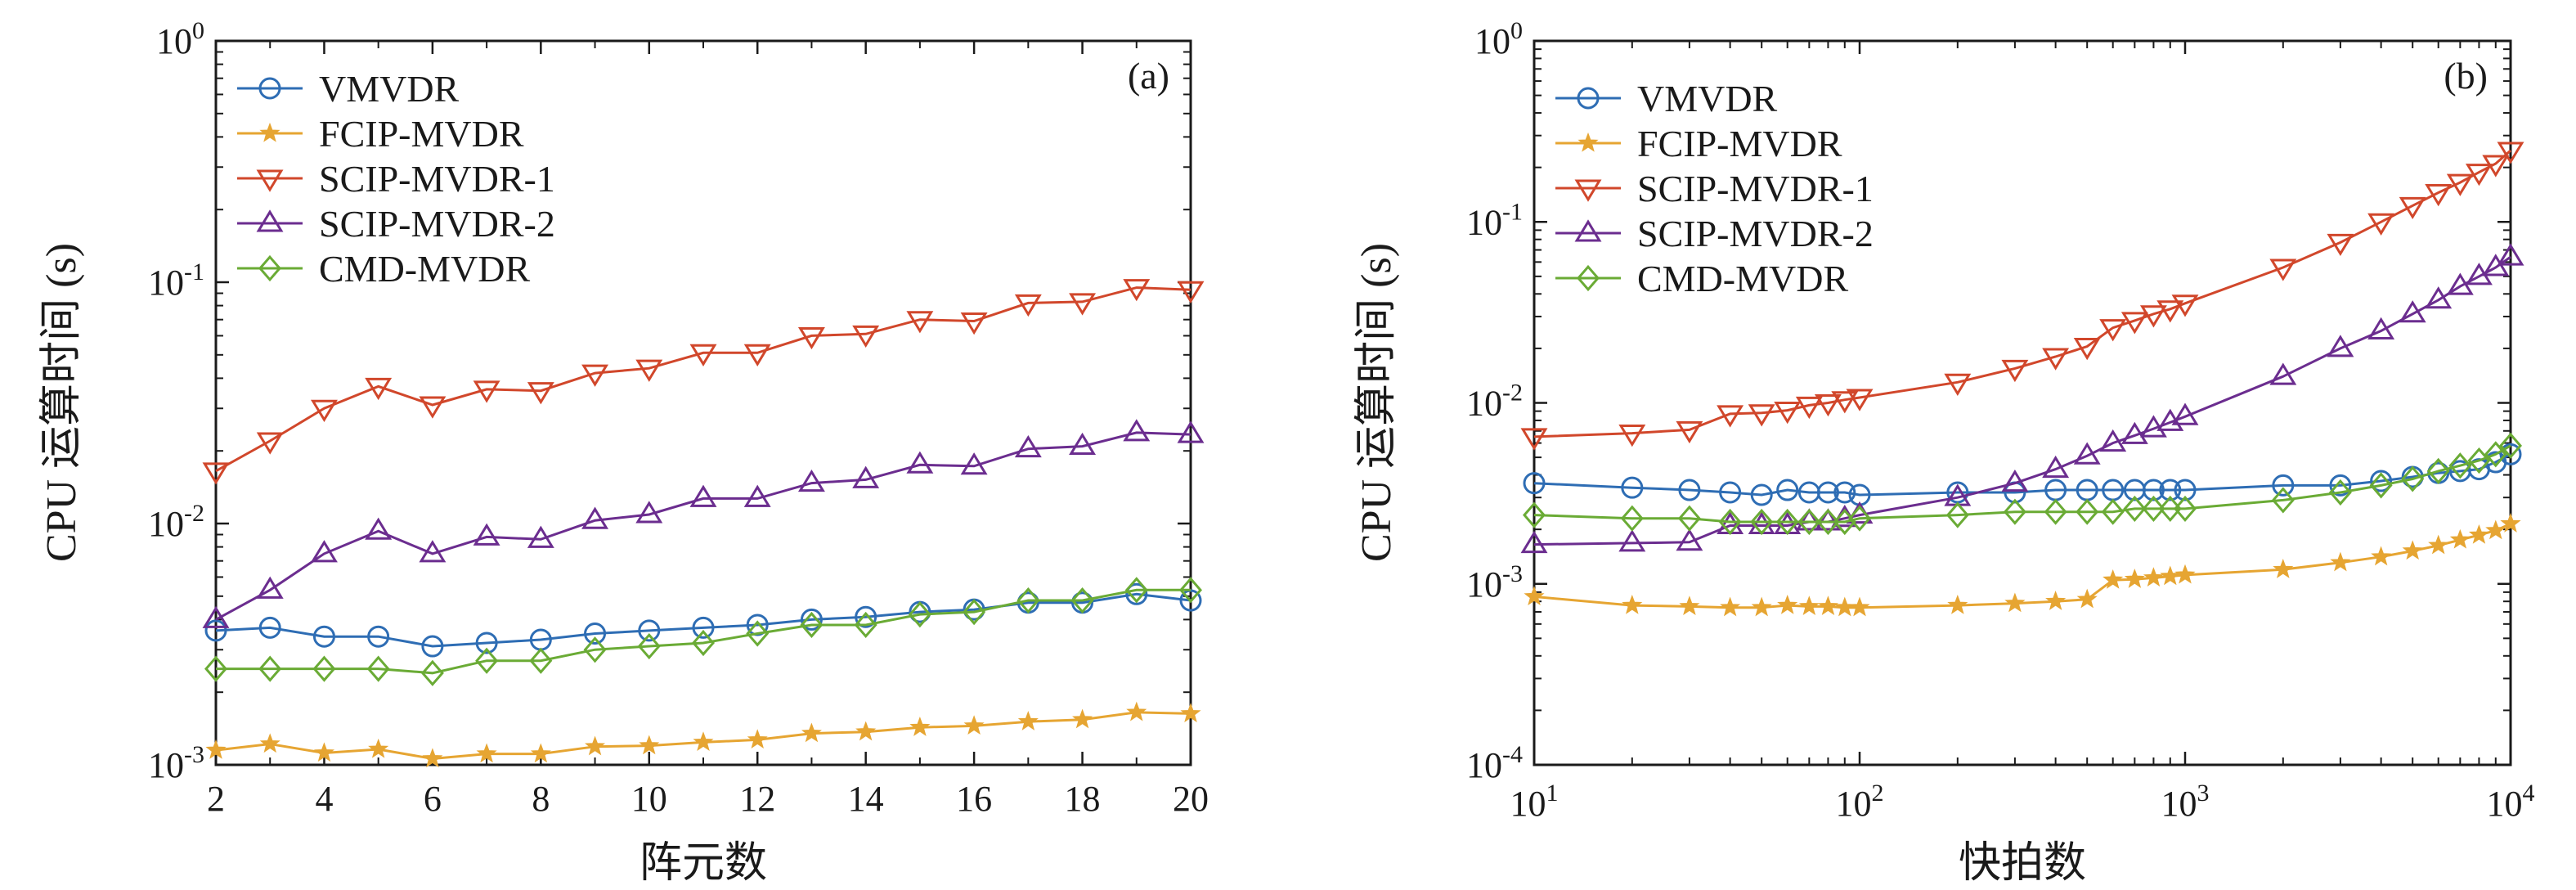 The width and height of the screenshot is (2576, 890). I want to click on y-tick-labels: 10-3 10-2 10-1 100, so click(176, 401).